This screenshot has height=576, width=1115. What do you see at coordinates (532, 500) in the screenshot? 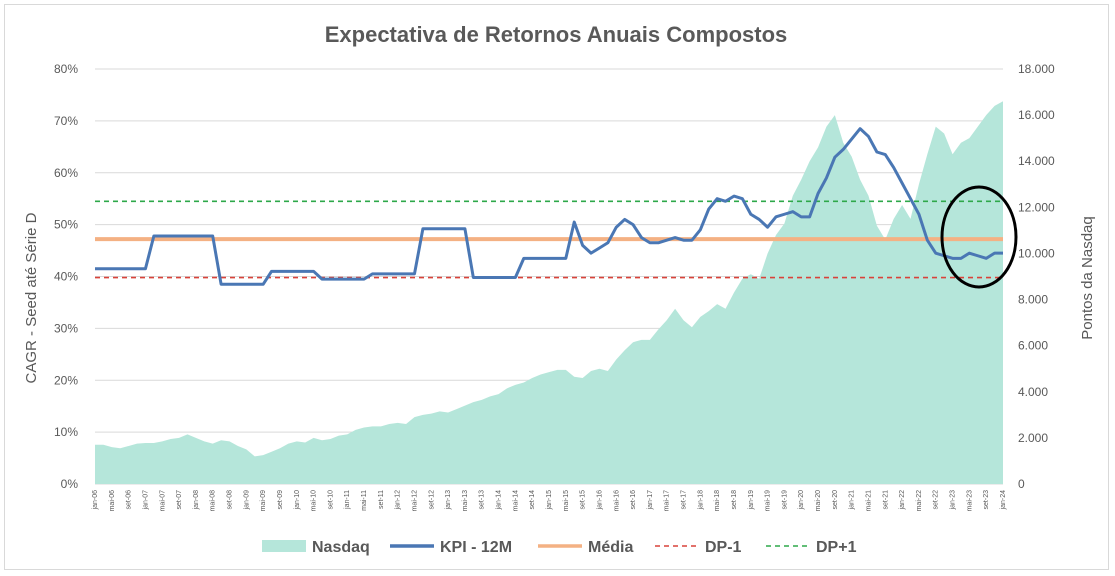
I see `x-tick-label: set-14` at bounding box center [532, 500].